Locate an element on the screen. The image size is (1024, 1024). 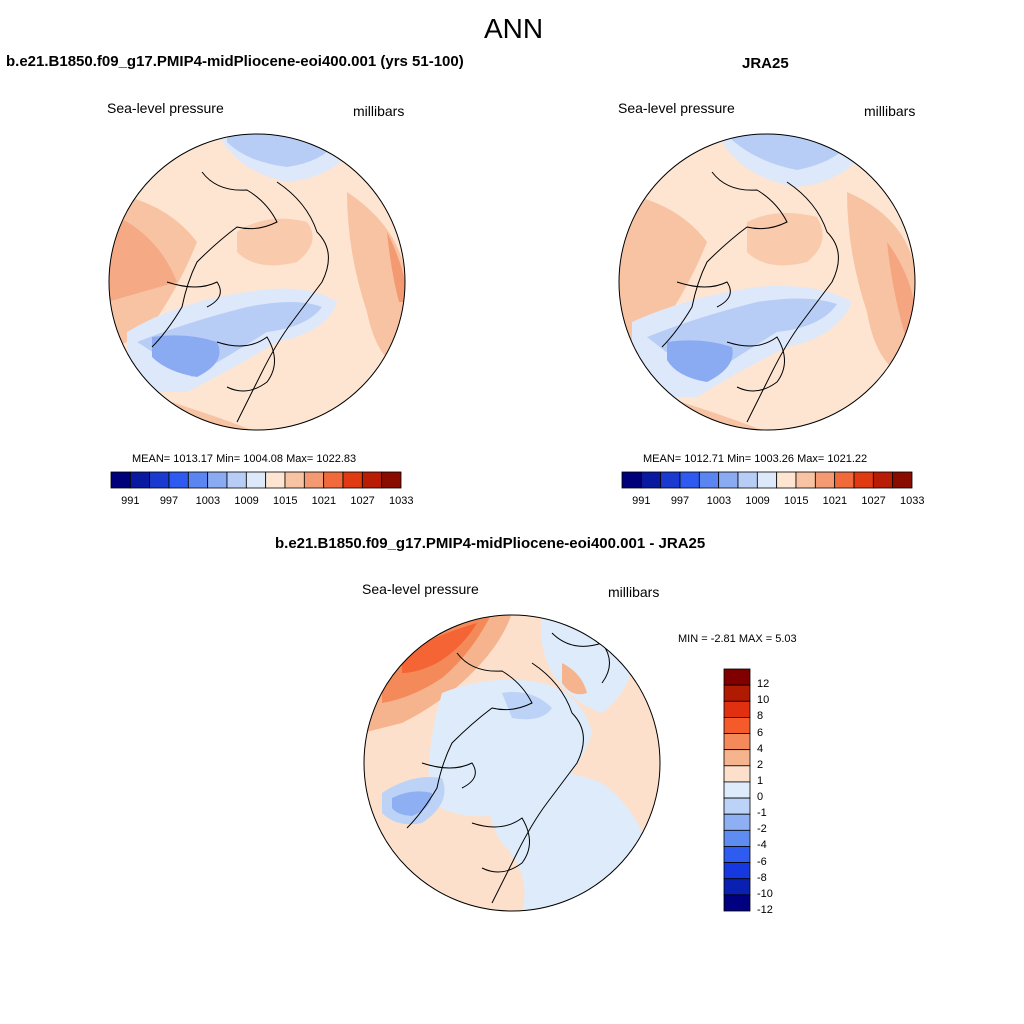
colorbar-tick-label: -8 is located at coordinates (762, 877).